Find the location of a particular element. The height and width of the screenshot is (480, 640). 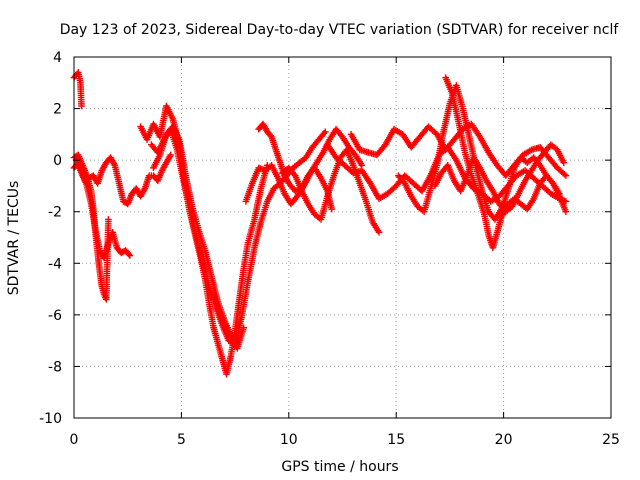

y-axis-label: SDTVAR / TECUs is located at coordinates (14, 238).